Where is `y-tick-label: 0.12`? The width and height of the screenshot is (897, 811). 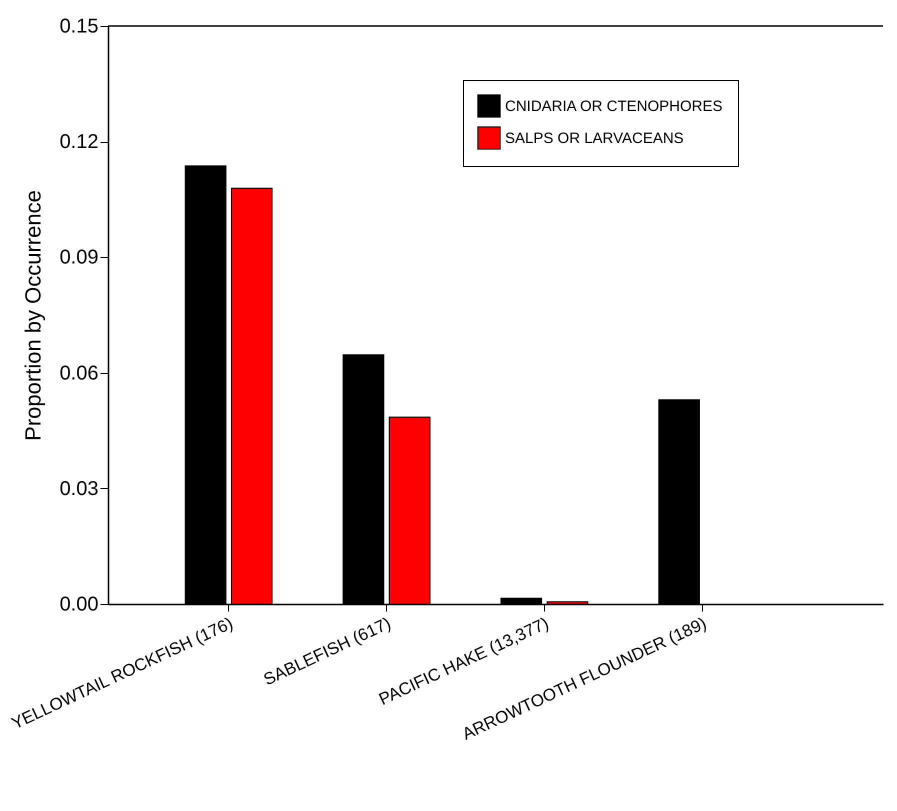 y-tick-label: 0.12 is located at coordinates (79, 142).